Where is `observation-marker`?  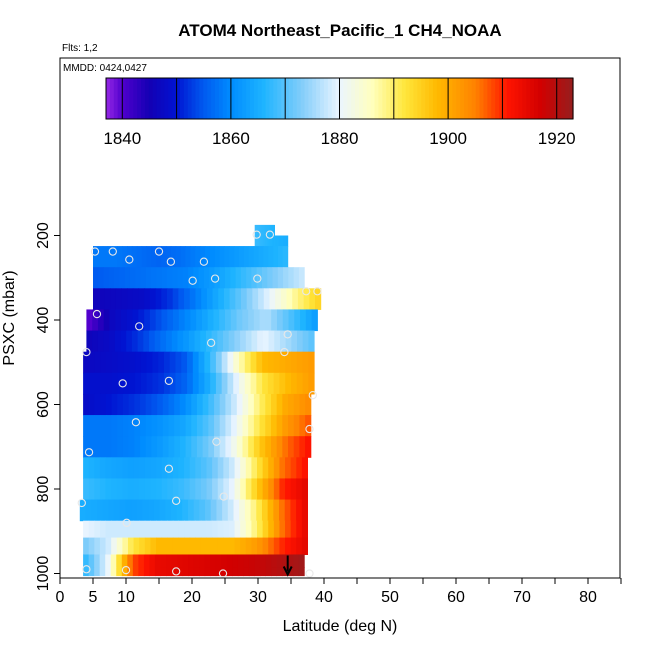 observation-marker is located at coordinates (192, 280).